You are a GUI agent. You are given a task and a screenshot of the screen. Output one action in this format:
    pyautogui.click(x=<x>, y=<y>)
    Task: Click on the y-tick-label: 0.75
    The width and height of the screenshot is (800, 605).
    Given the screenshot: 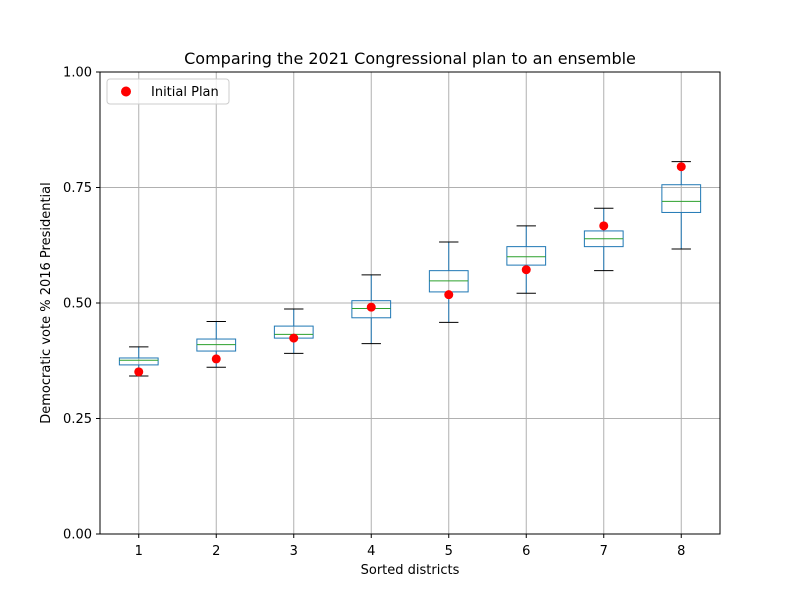 What is the action you would take?
    pyautogui.click(x=77, y=188)
    